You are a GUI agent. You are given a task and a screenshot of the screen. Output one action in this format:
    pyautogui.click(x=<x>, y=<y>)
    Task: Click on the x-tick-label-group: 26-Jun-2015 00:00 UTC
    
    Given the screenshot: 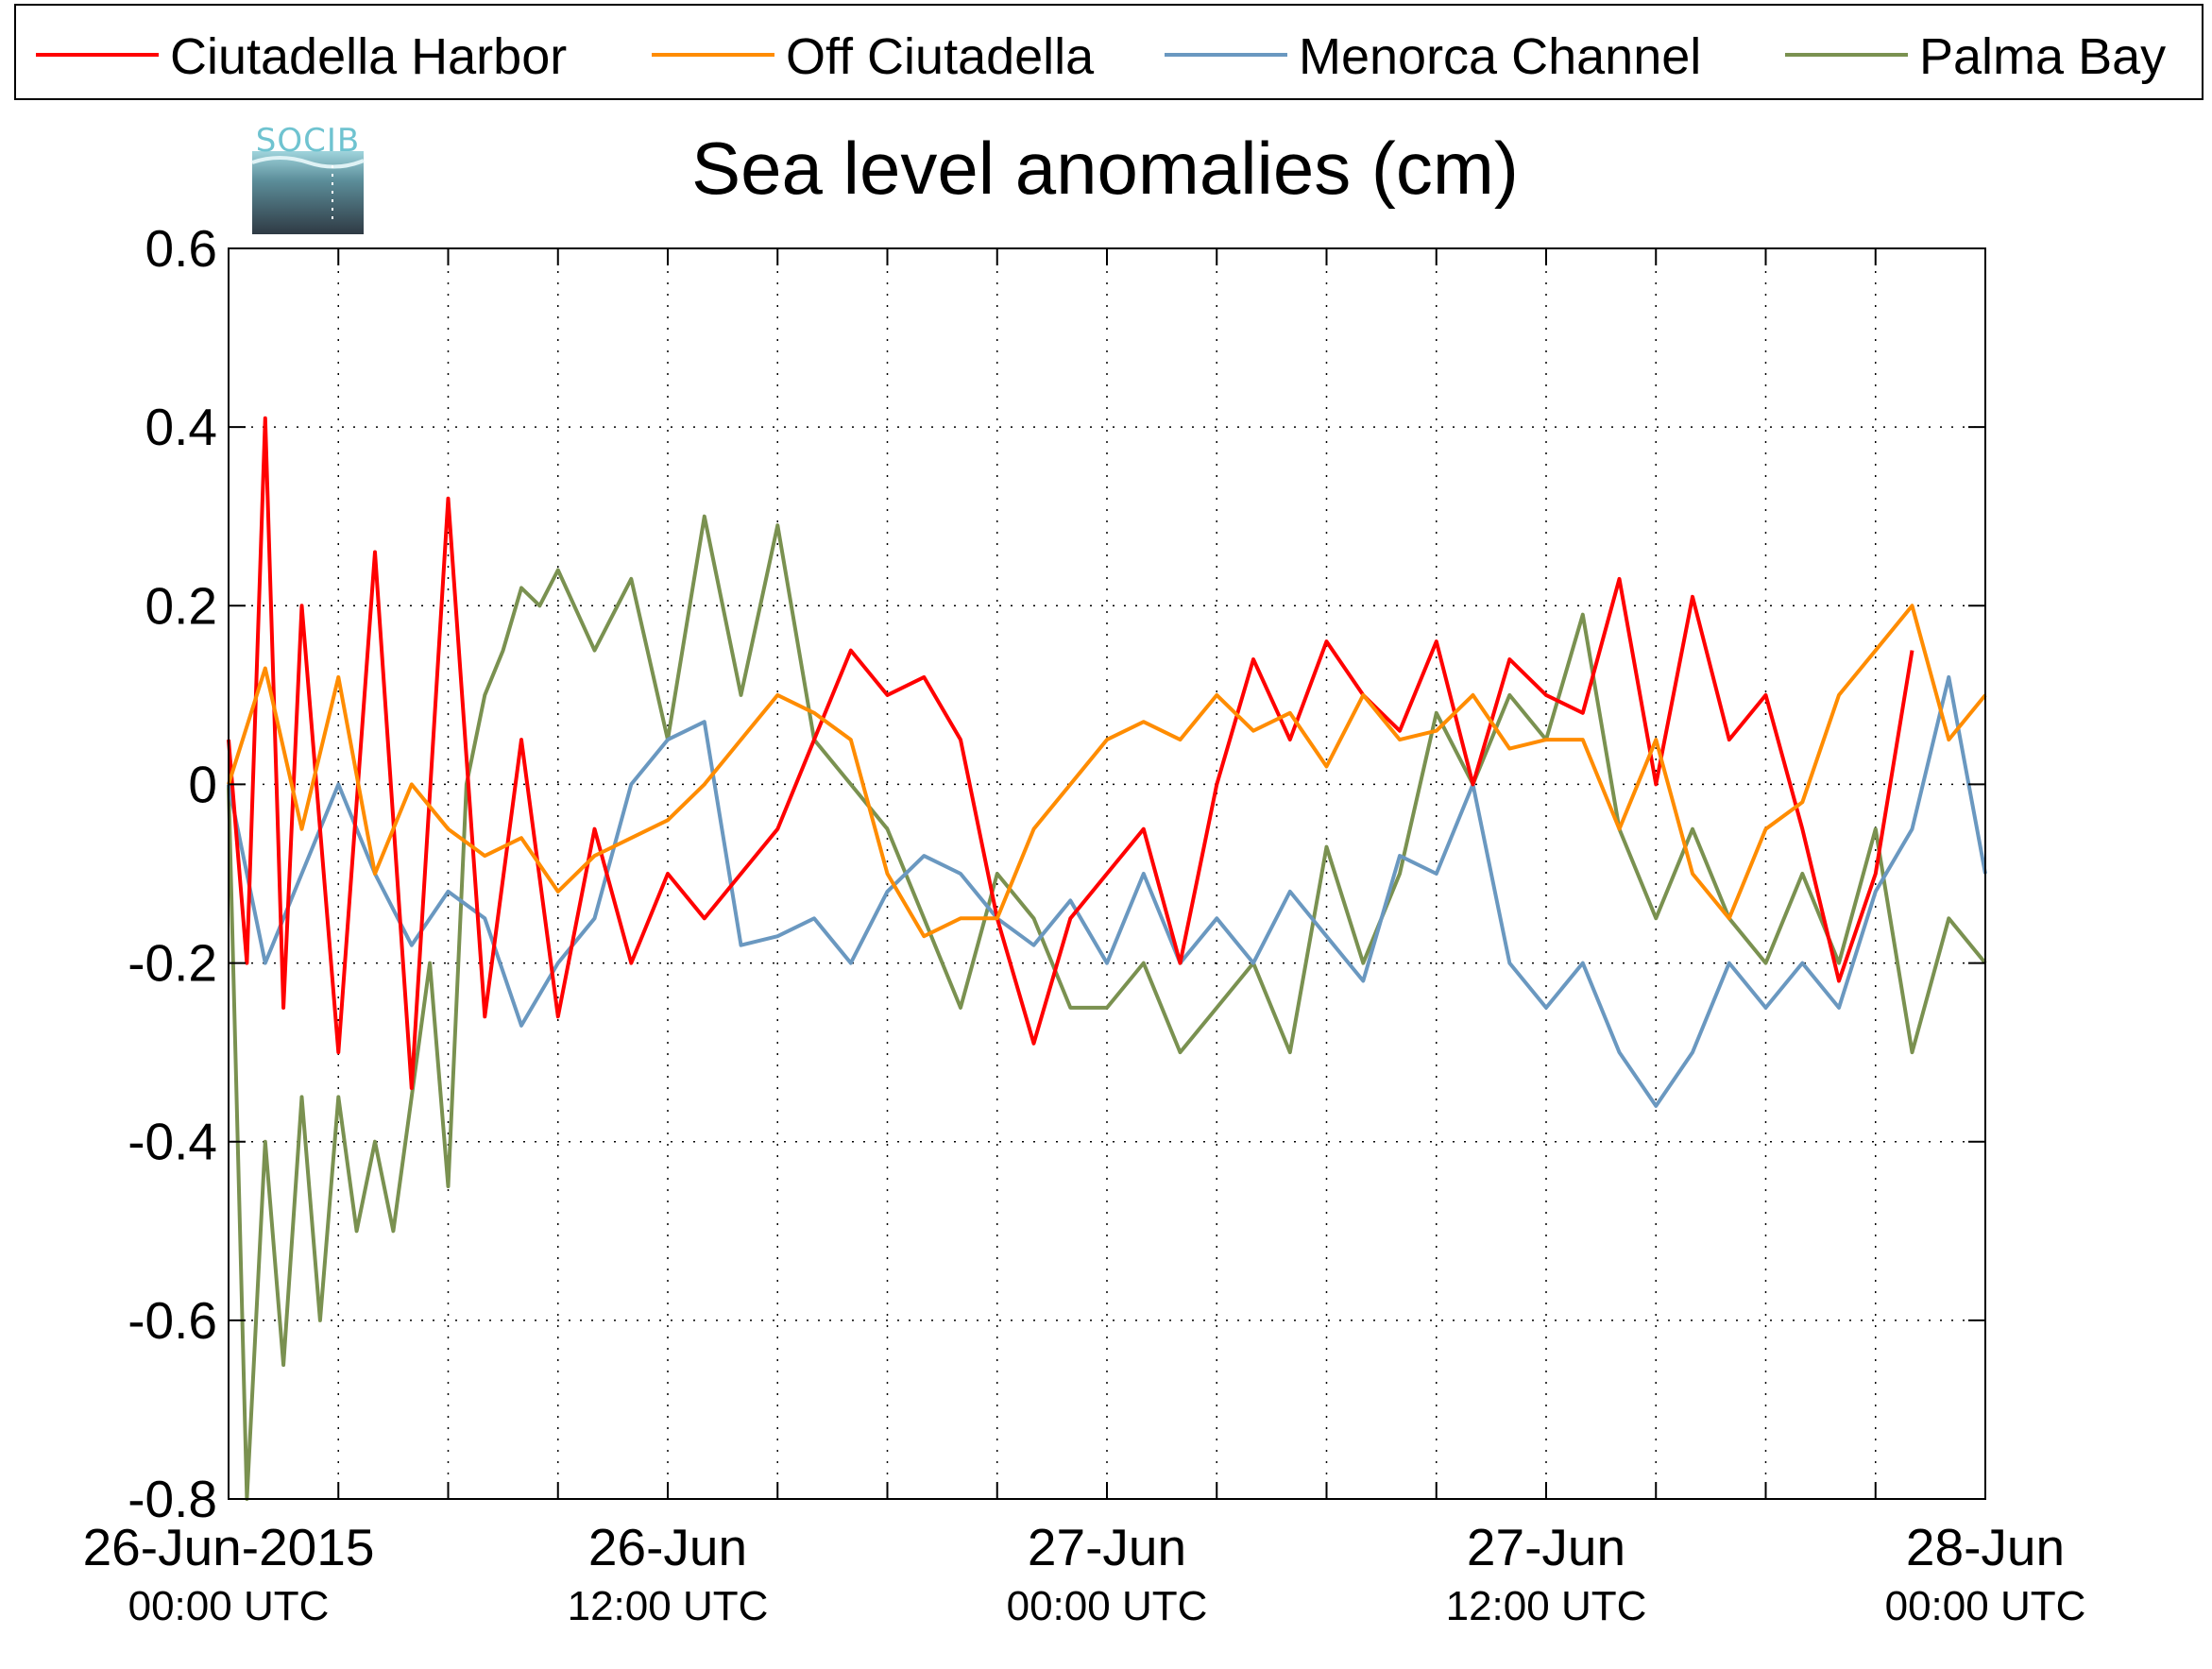 What is the action you would take?
    pyautogui.click(x=229, y=1574)
    